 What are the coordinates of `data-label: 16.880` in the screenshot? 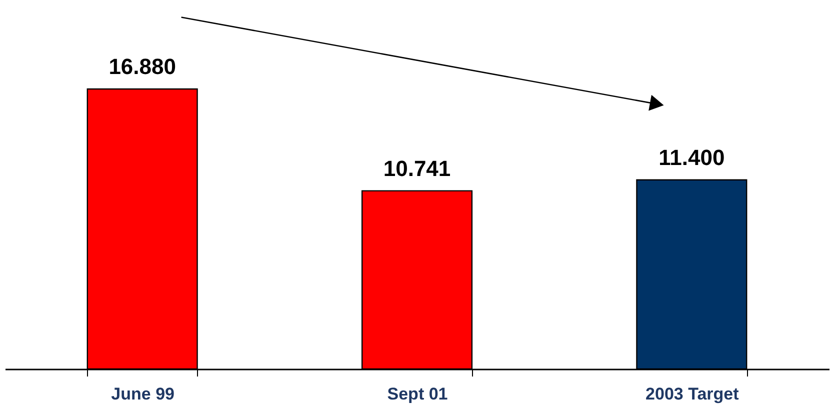 It's located at (142, 66).